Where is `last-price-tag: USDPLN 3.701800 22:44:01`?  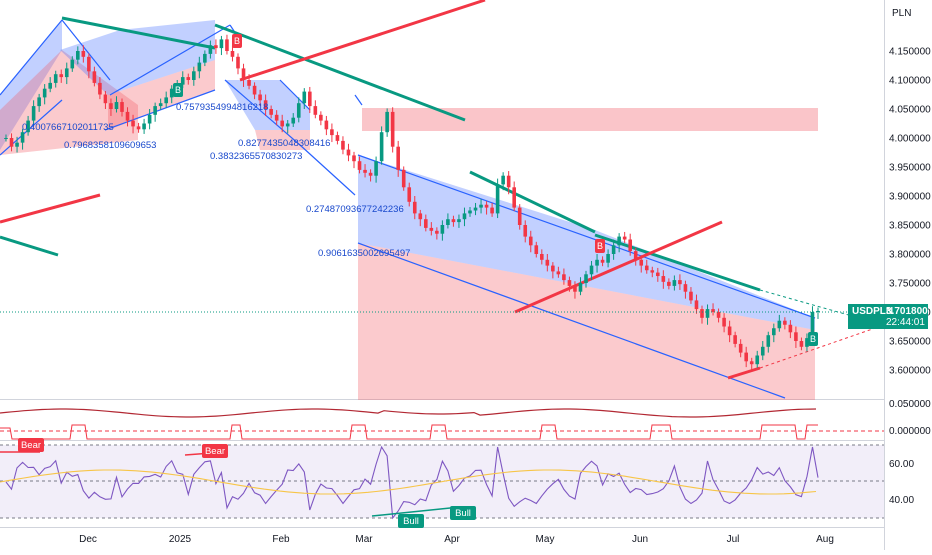
last-price-tag: USDPLN 3.701800 22:44:01 is located at coordinates (888, 316).